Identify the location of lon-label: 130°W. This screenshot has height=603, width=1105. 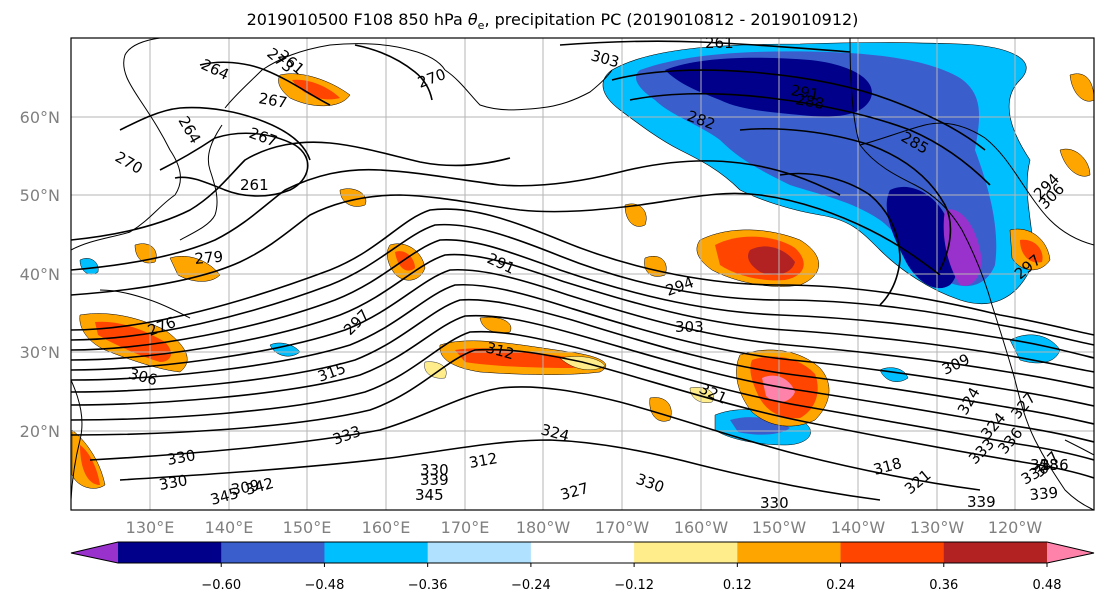
(937, 527).